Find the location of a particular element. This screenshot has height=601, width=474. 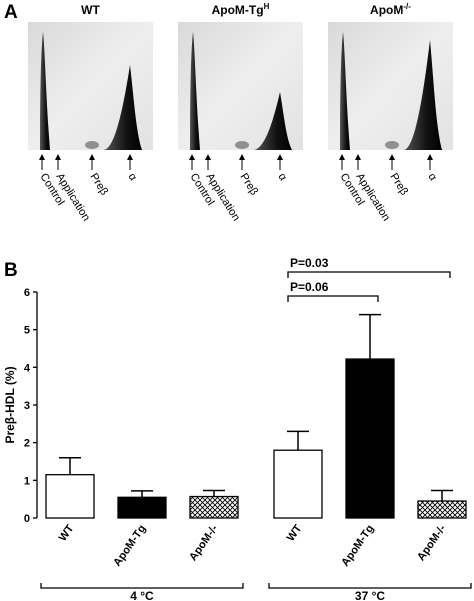

y-tick-label: 3 is located at coordinates (27, 406).